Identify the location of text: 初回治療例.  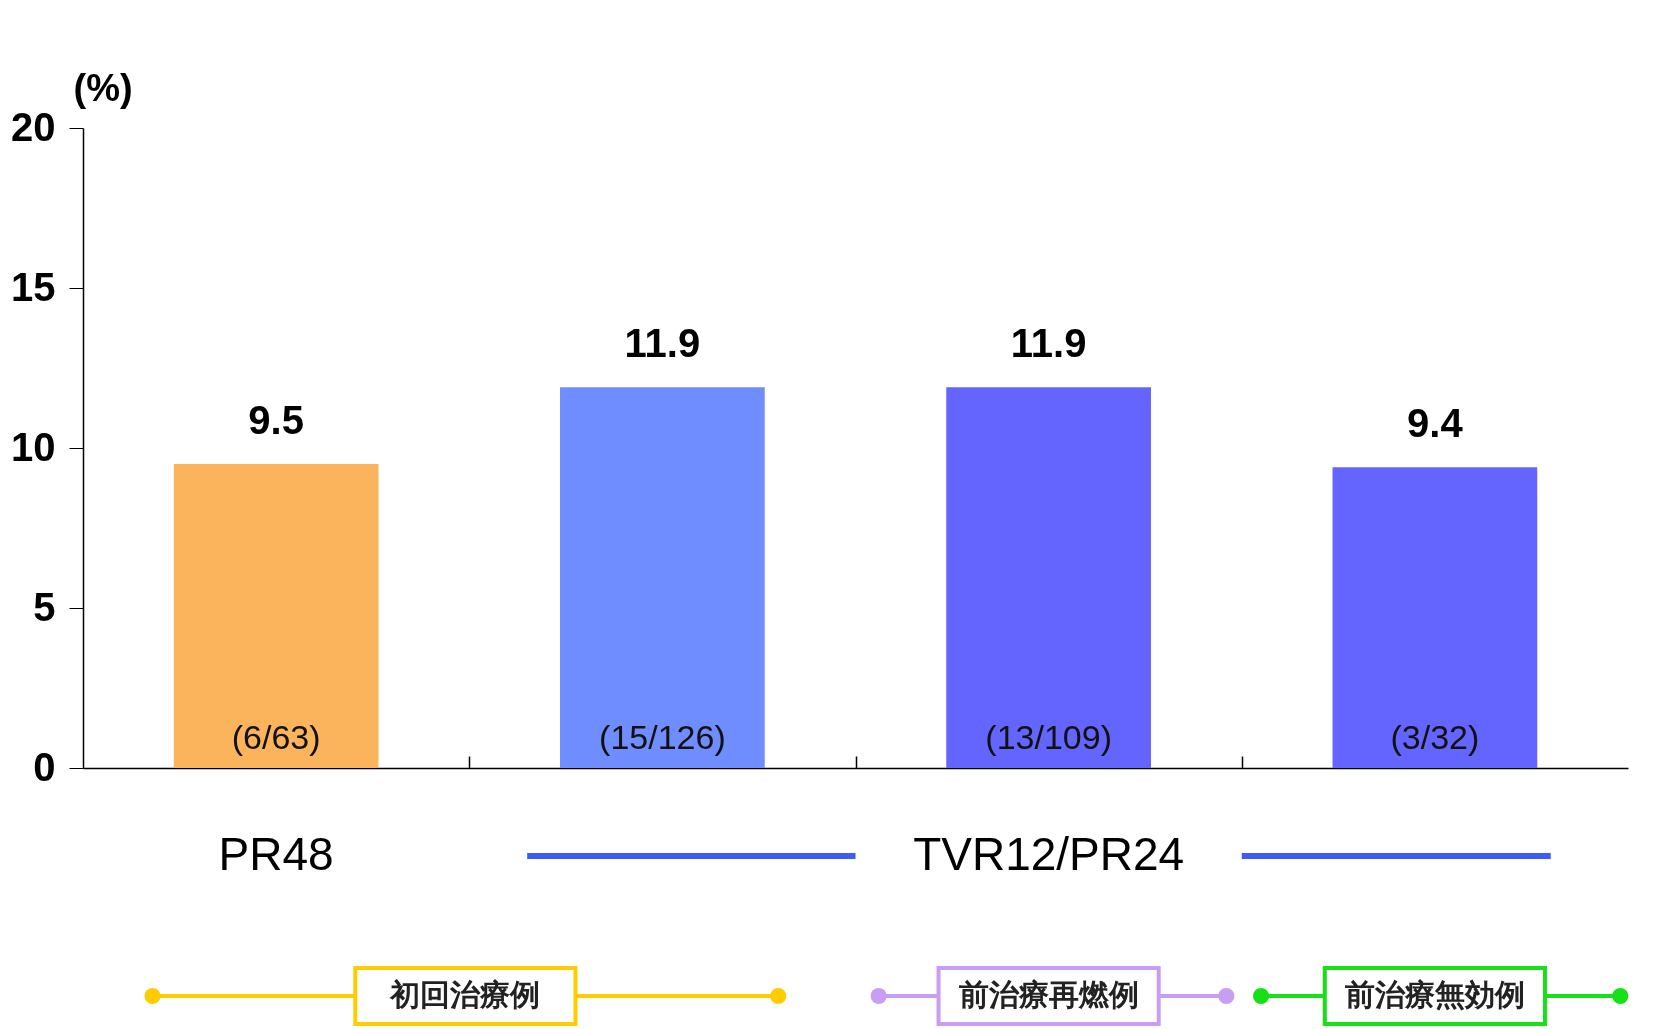
(465, 994).